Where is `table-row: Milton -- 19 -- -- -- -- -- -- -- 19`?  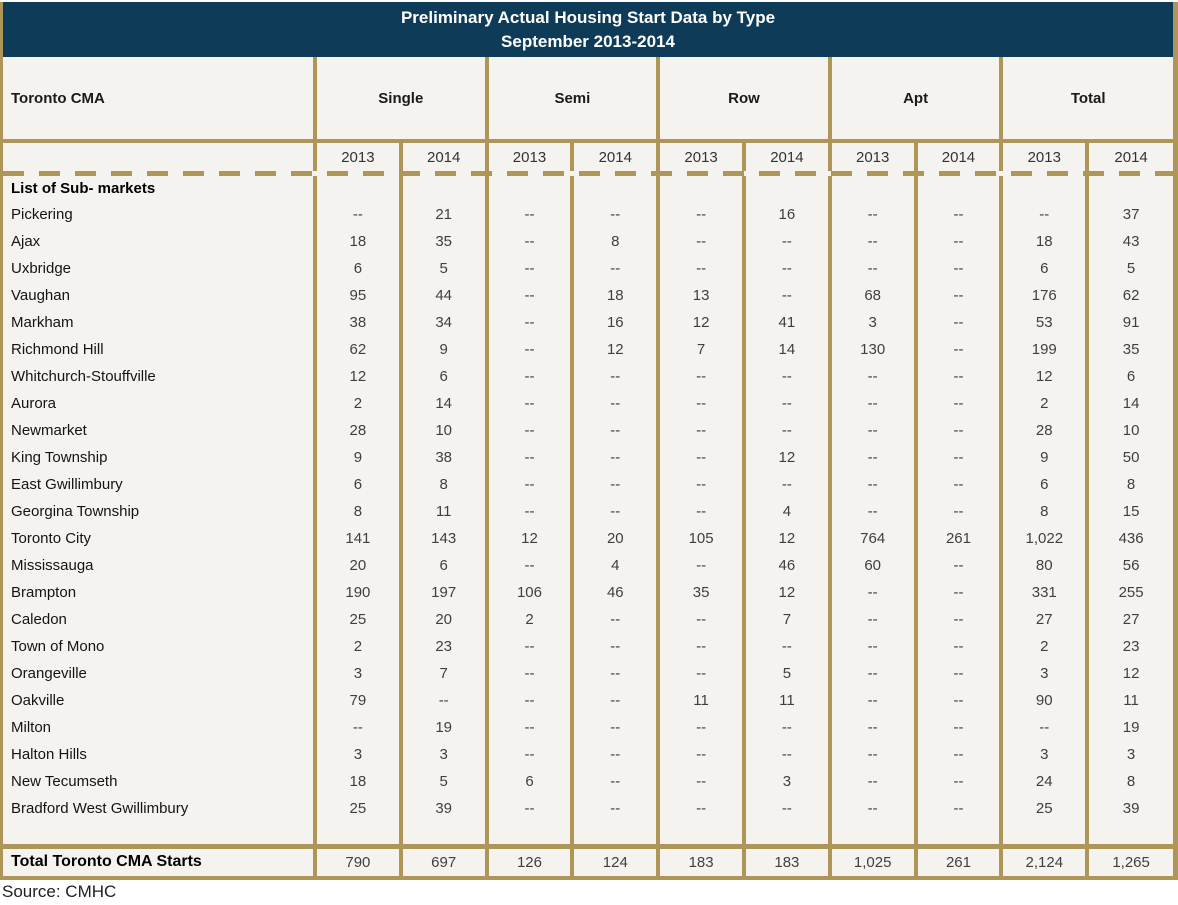
table-row: Milton -- 19 -- -- -- -- -- -- -- 19 is located at coordinates (588, 727).